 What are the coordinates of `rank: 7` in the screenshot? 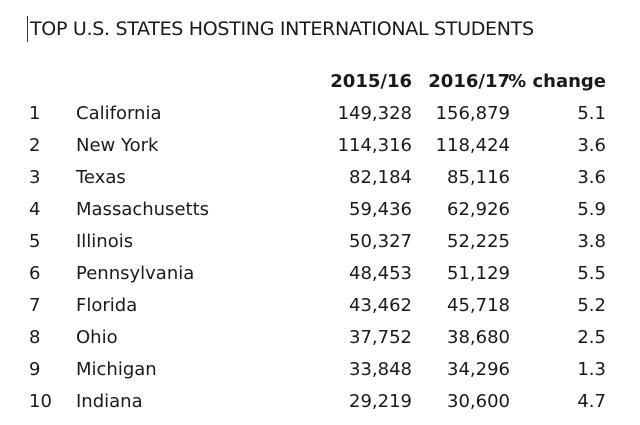 It's located at (35, 305).